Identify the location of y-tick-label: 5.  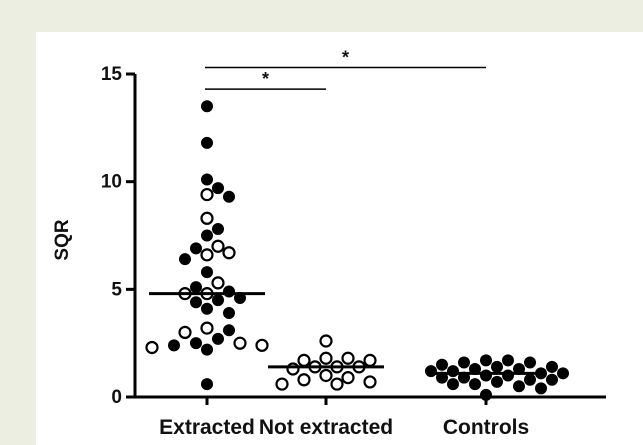
(116, 289).